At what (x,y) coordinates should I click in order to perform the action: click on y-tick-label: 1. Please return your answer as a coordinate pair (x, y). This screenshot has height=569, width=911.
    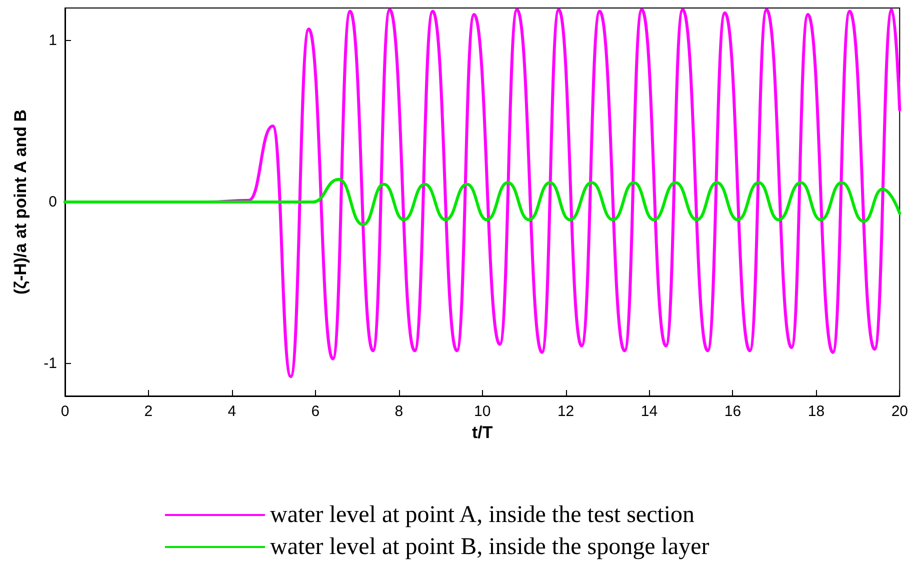
    Looking at the image, I should click on (52, 40).